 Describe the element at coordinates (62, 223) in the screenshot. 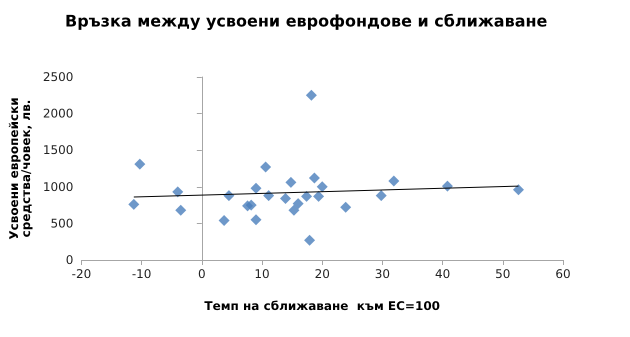

I see `y-tick-label: 500` at that location.